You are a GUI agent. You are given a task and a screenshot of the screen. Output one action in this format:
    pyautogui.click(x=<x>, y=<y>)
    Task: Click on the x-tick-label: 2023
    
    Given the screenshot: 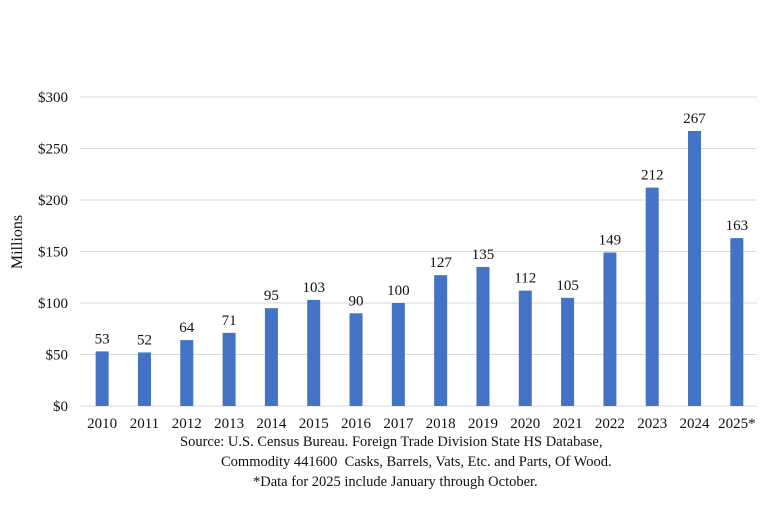 What is the action you would take?
    pyautogui.click(x=652, y=424)
    